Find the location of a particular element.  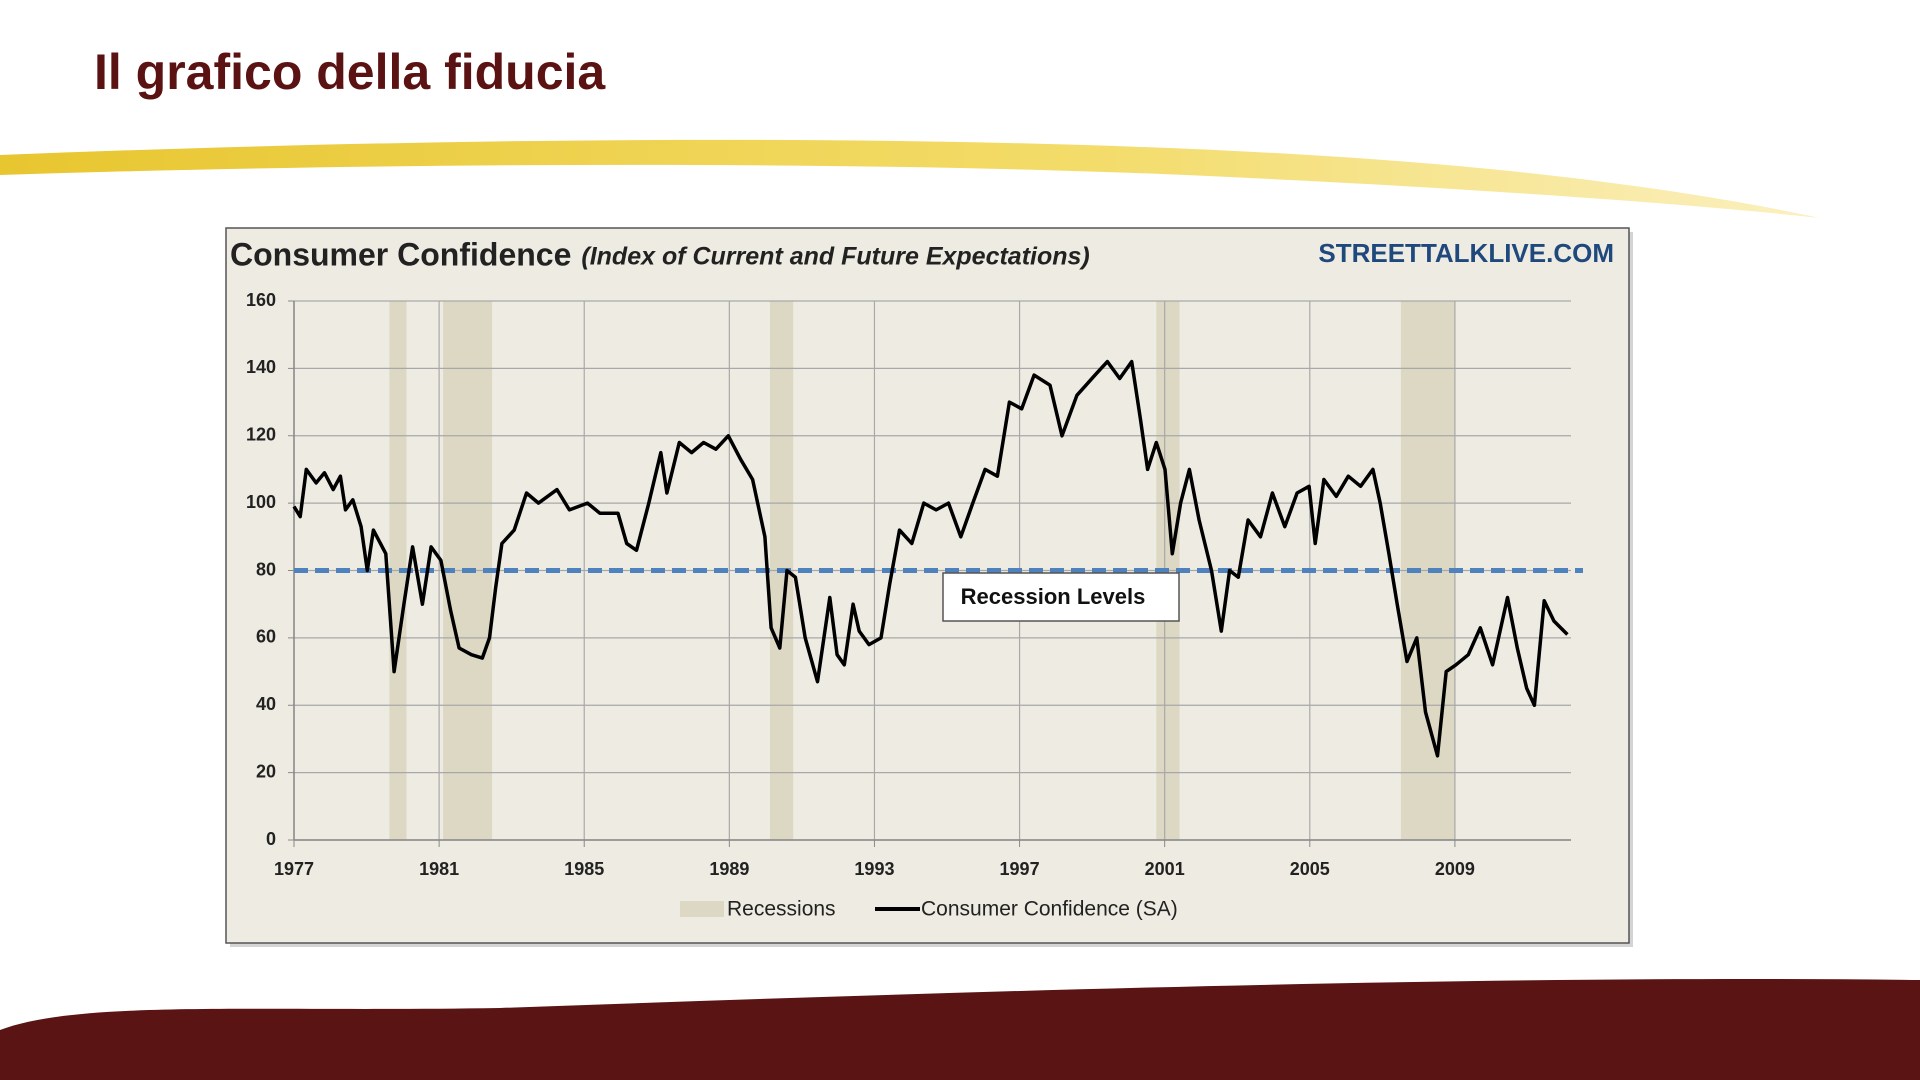

chart-source: STREETTALKLIVE.COM is located at coordinates (1466, 253).